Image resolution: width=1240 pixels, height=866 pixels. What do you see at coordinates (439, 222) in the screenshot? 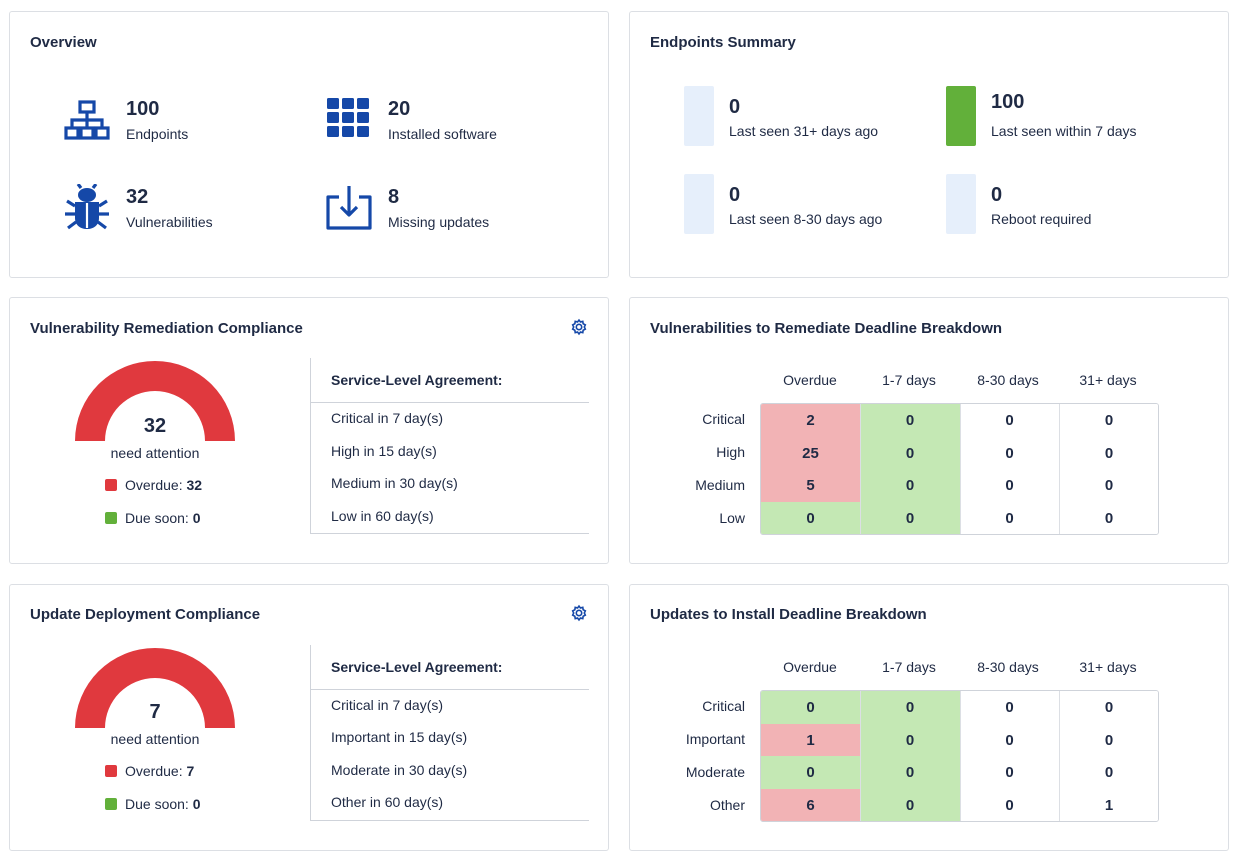
I see `overview-label: Missing updates` at bounding box center [439, 222].